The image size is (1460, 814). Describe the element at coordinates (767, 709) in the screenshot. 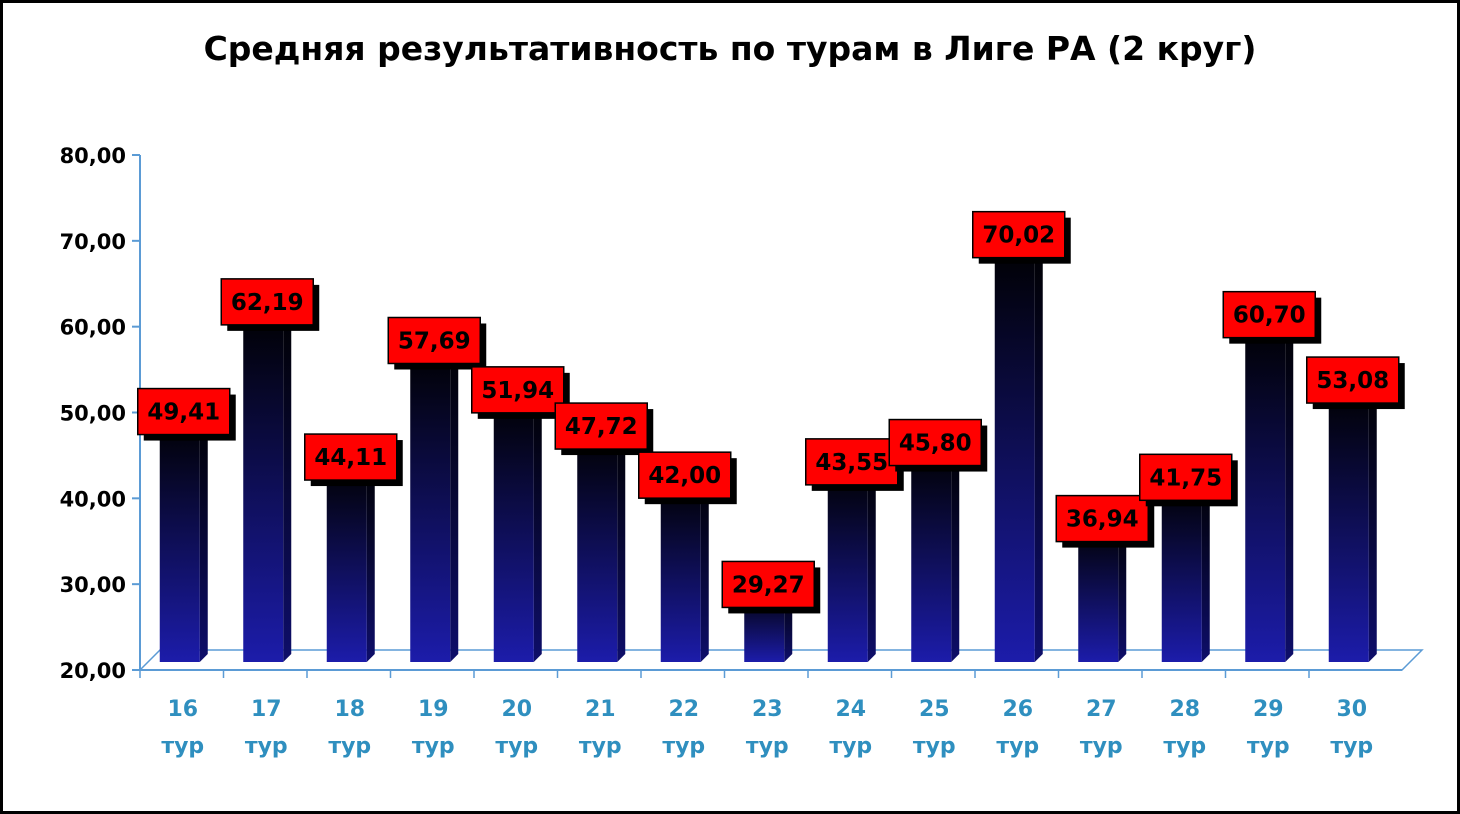

I see `x-tick-label: 23` at that location.